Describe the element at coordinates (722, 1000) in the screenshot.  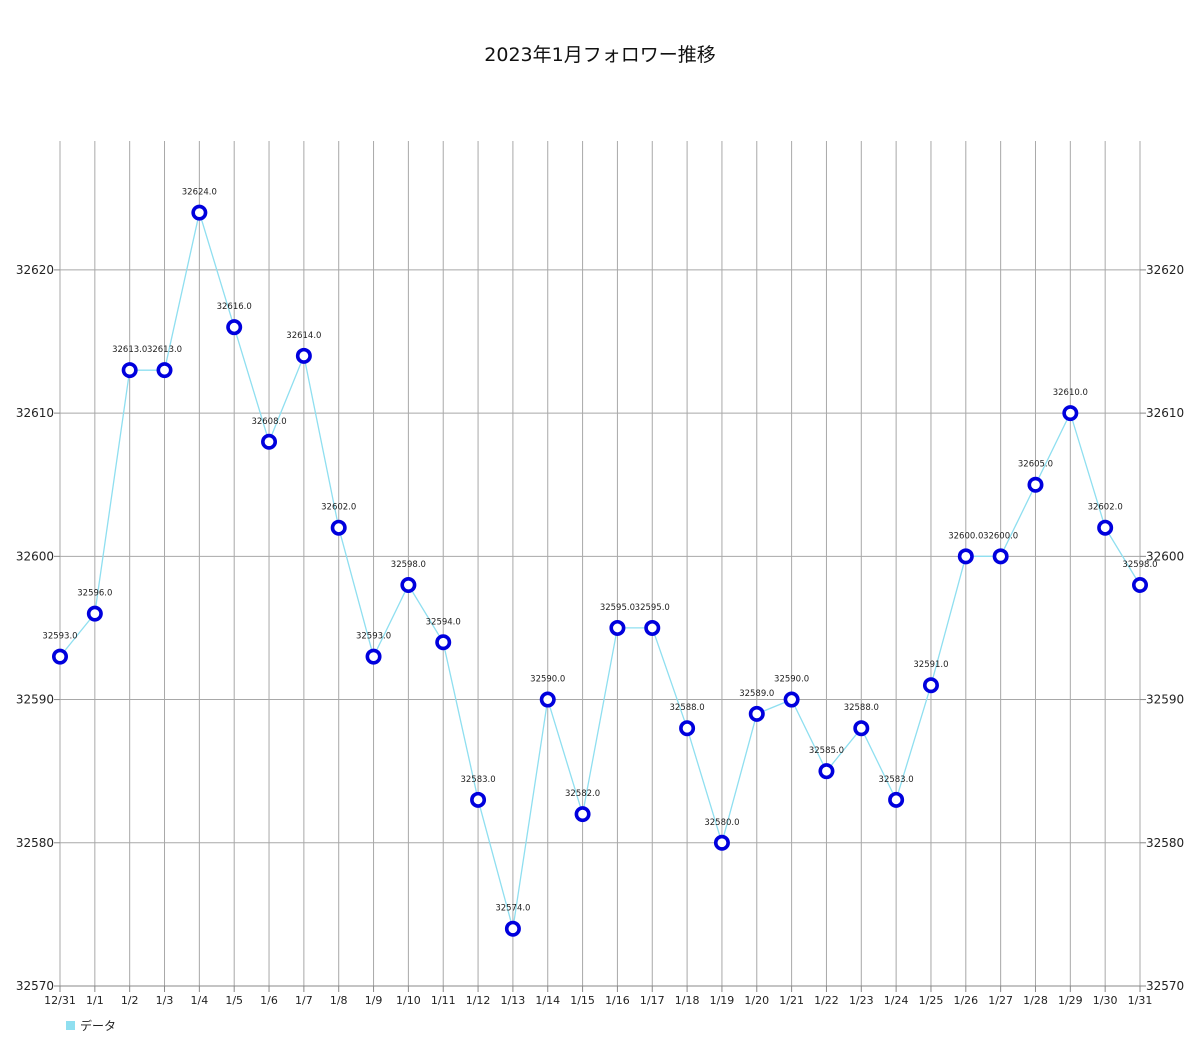
I see `x-tick-label: 1/19` at that location.